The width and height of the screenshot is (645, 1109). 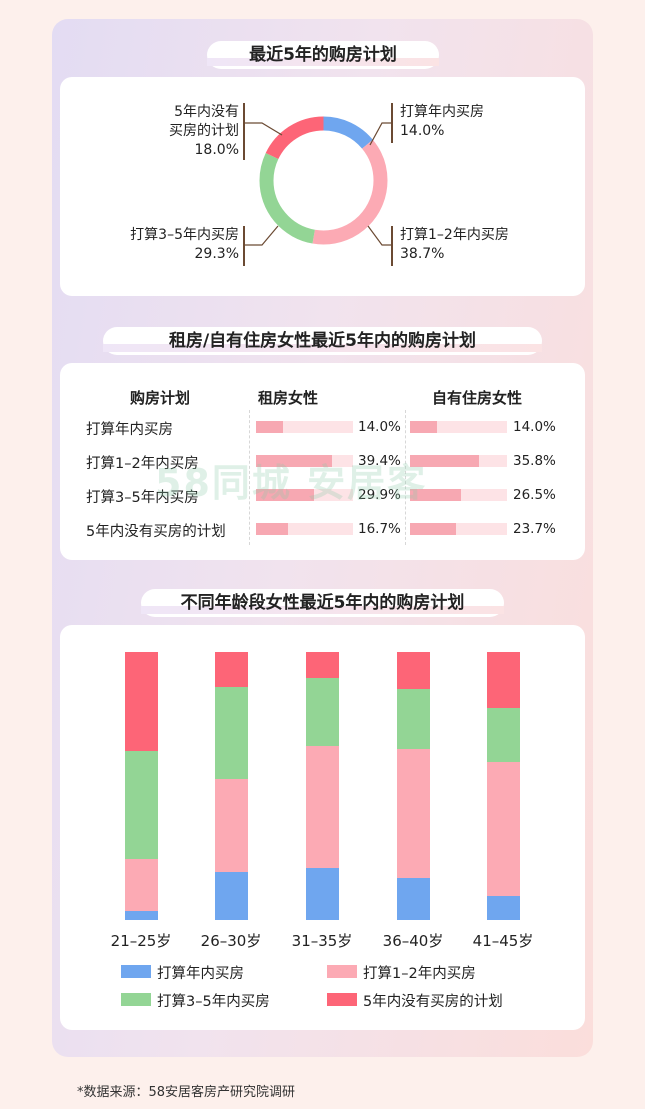 What do you see at coordinates (534, 427) in the screenshot?
I see `pct-own: 14.0%` at bounding box center [534, 427].